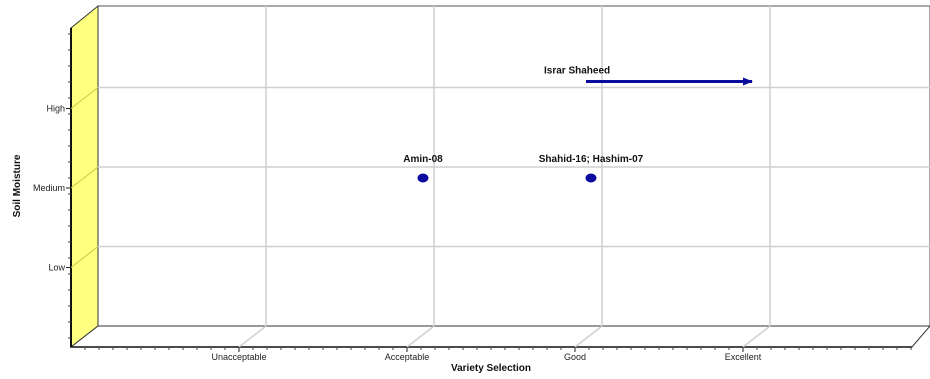 The height and width of the screenshot is (379, 930). What do you see at coordinates (423, 159) in the screenshot?
I see `data-point-label: Amin-08` at bounding box center [423, 159].